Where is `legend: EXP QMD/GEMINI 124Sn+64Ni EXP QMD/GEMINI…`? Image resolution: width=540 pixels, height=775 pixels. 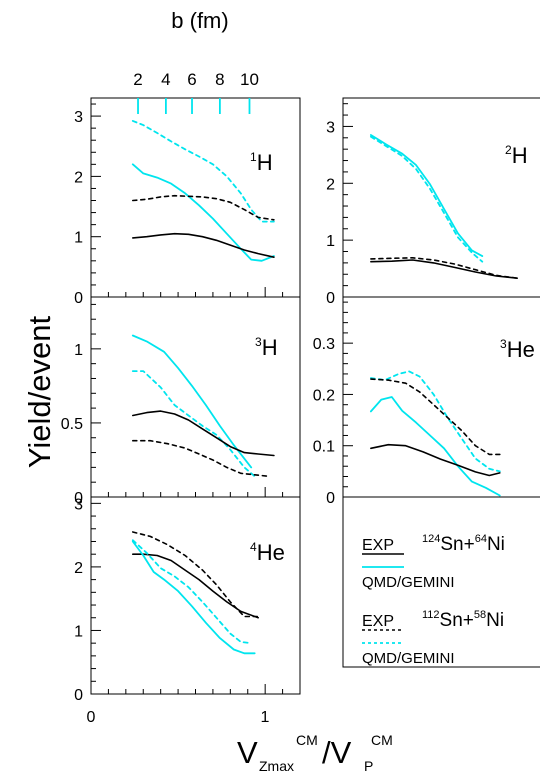 legend: EXP QMD/GEMINI 124Sn+64Ni EXP QMD/GEMINI… is located at coordinates (441, 582).